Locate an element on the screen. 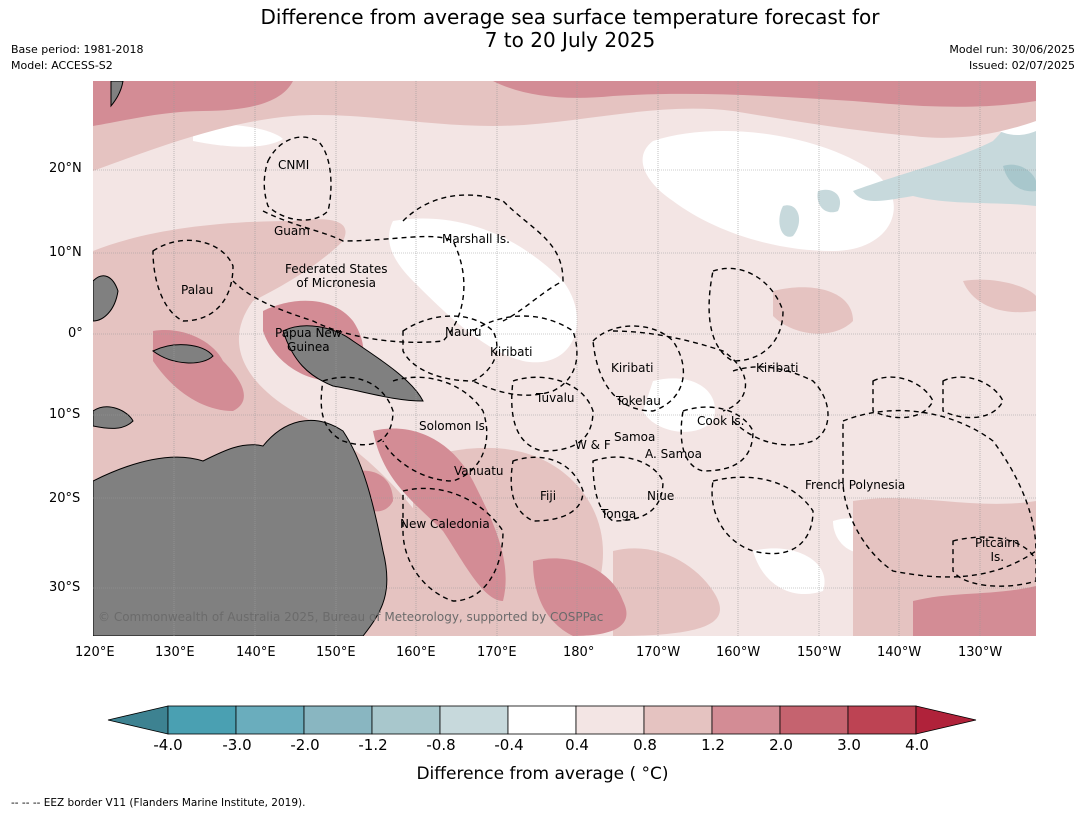  label-tonga: Tonga is located at coordinates (619, 514).